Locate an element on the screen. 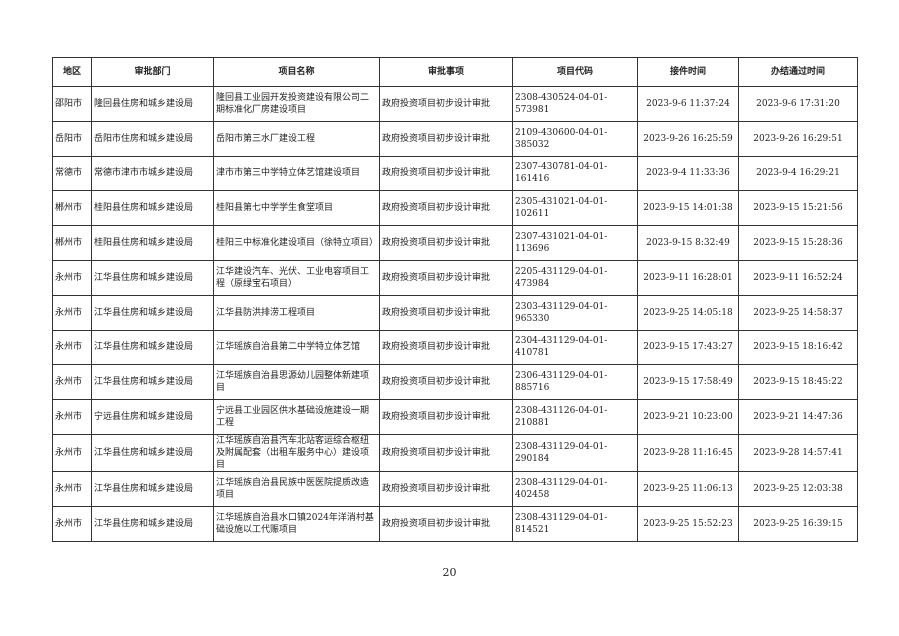  header-col-region: 地区 is located at coordinates (72, 72).